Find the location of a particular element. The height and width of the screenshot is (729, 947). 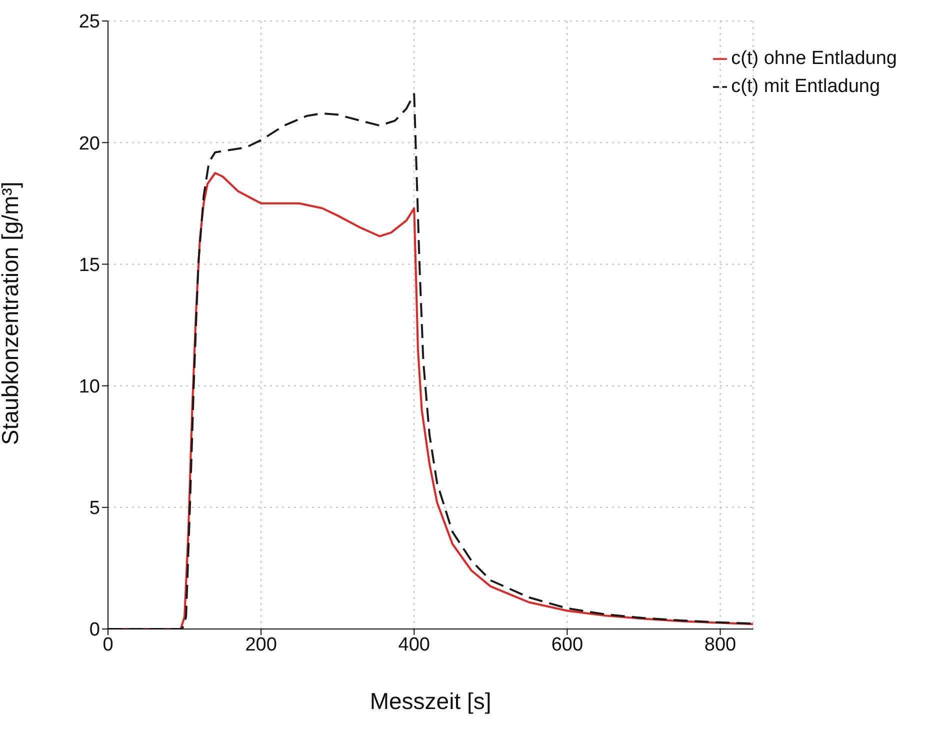

y-tick-label: 0 is located at coordinates (94, 630).